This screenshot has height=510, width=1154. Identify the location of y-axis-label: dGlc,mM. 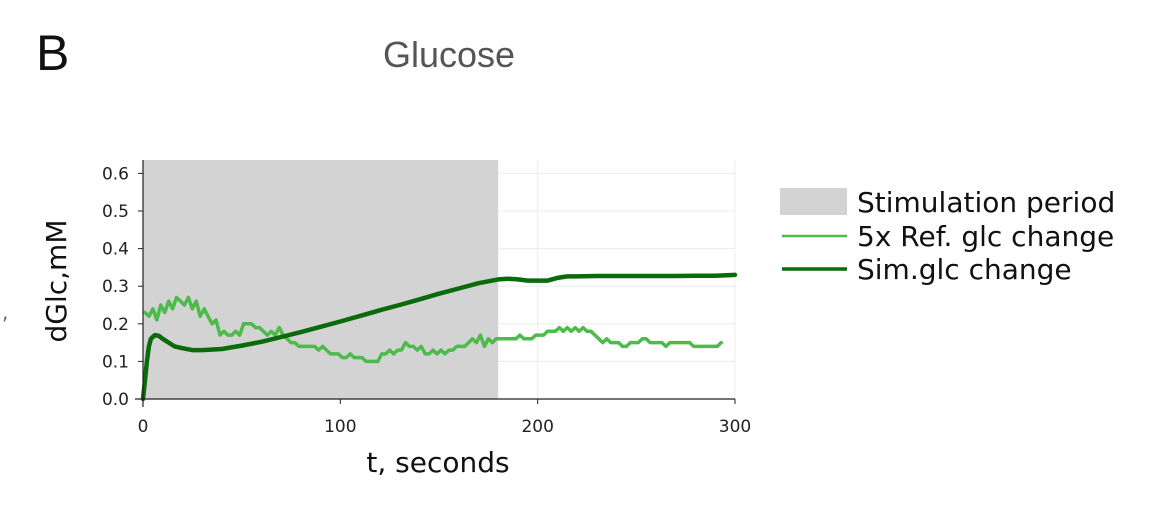
(56, 281).